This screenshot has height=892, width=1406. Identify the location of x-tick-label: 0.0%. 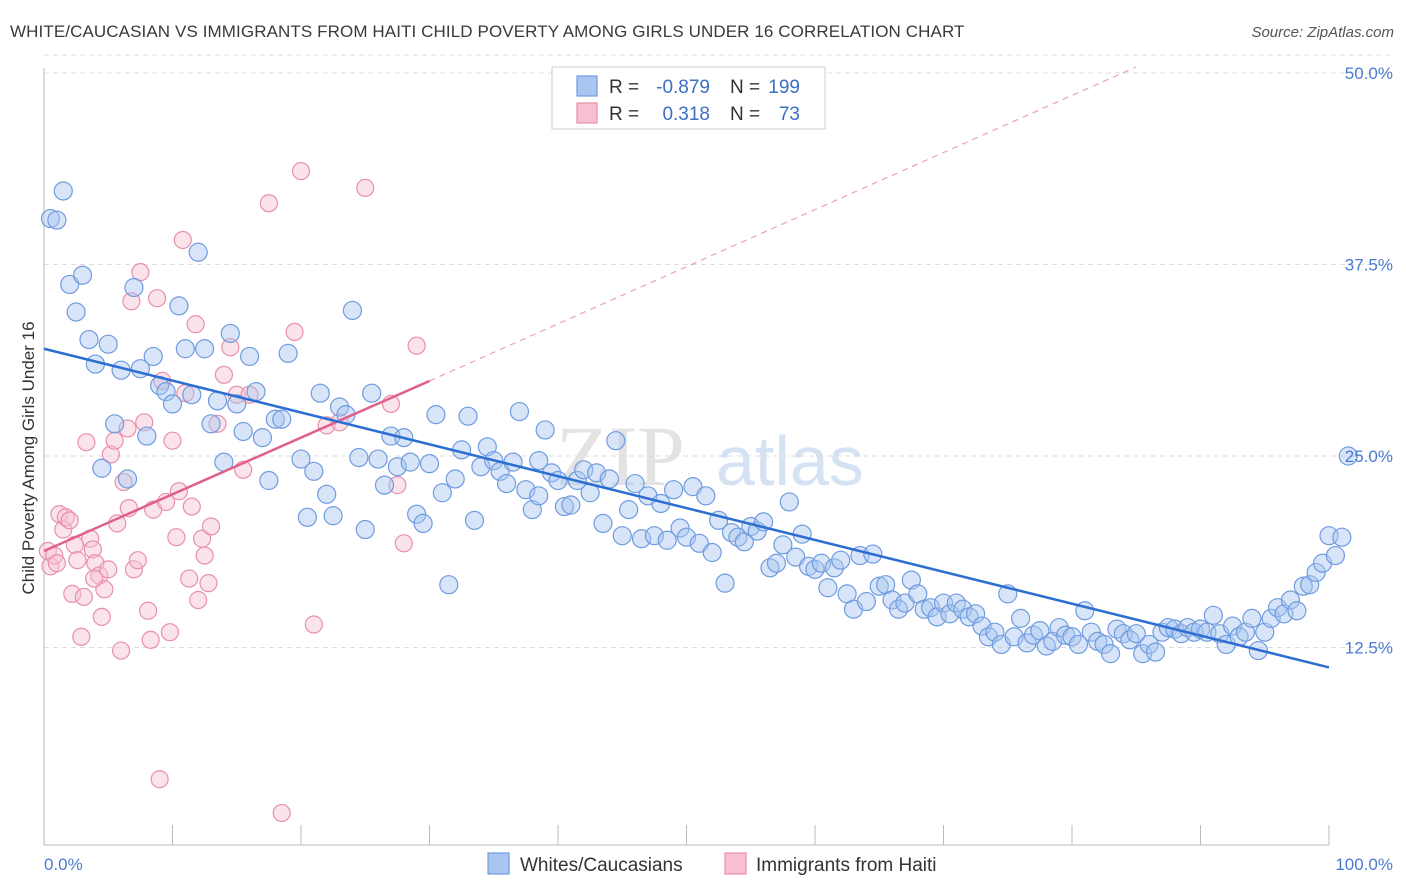
(63, 864).